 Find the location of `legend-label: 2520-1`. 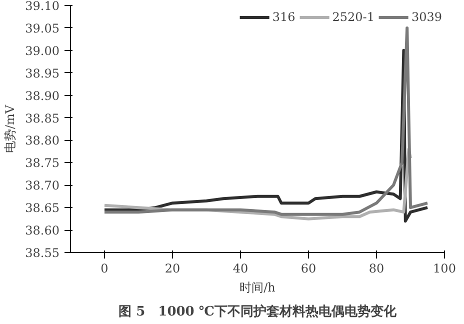

legend-label: 2520-1 is located at coordinates (353, 17).